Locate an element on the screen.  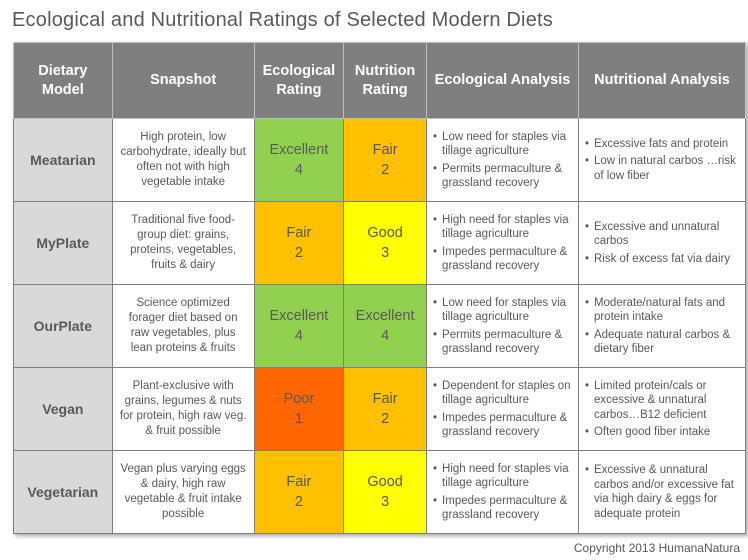
bullet-item: • Risk of excess fat via dairy is located at coordinates (657, 258).